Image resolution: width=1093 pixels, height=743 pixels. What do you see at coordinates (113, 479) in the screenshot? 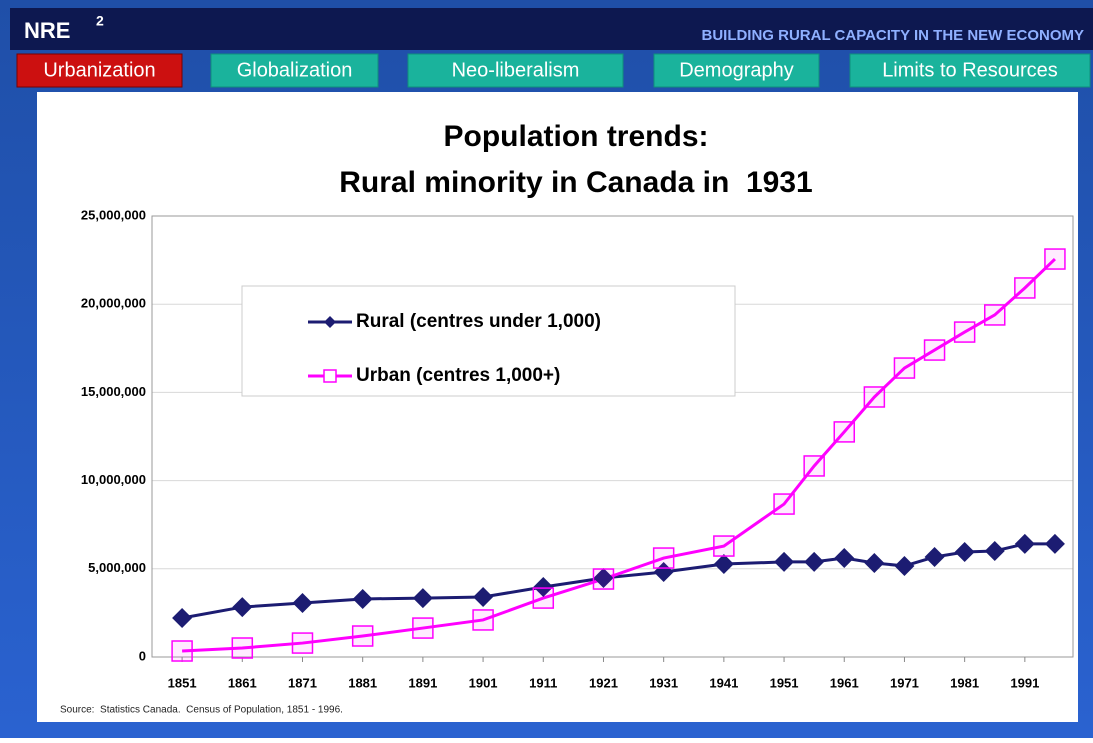
I see `y-tick-label: 10,000,000` at bounding box center [113, 479].